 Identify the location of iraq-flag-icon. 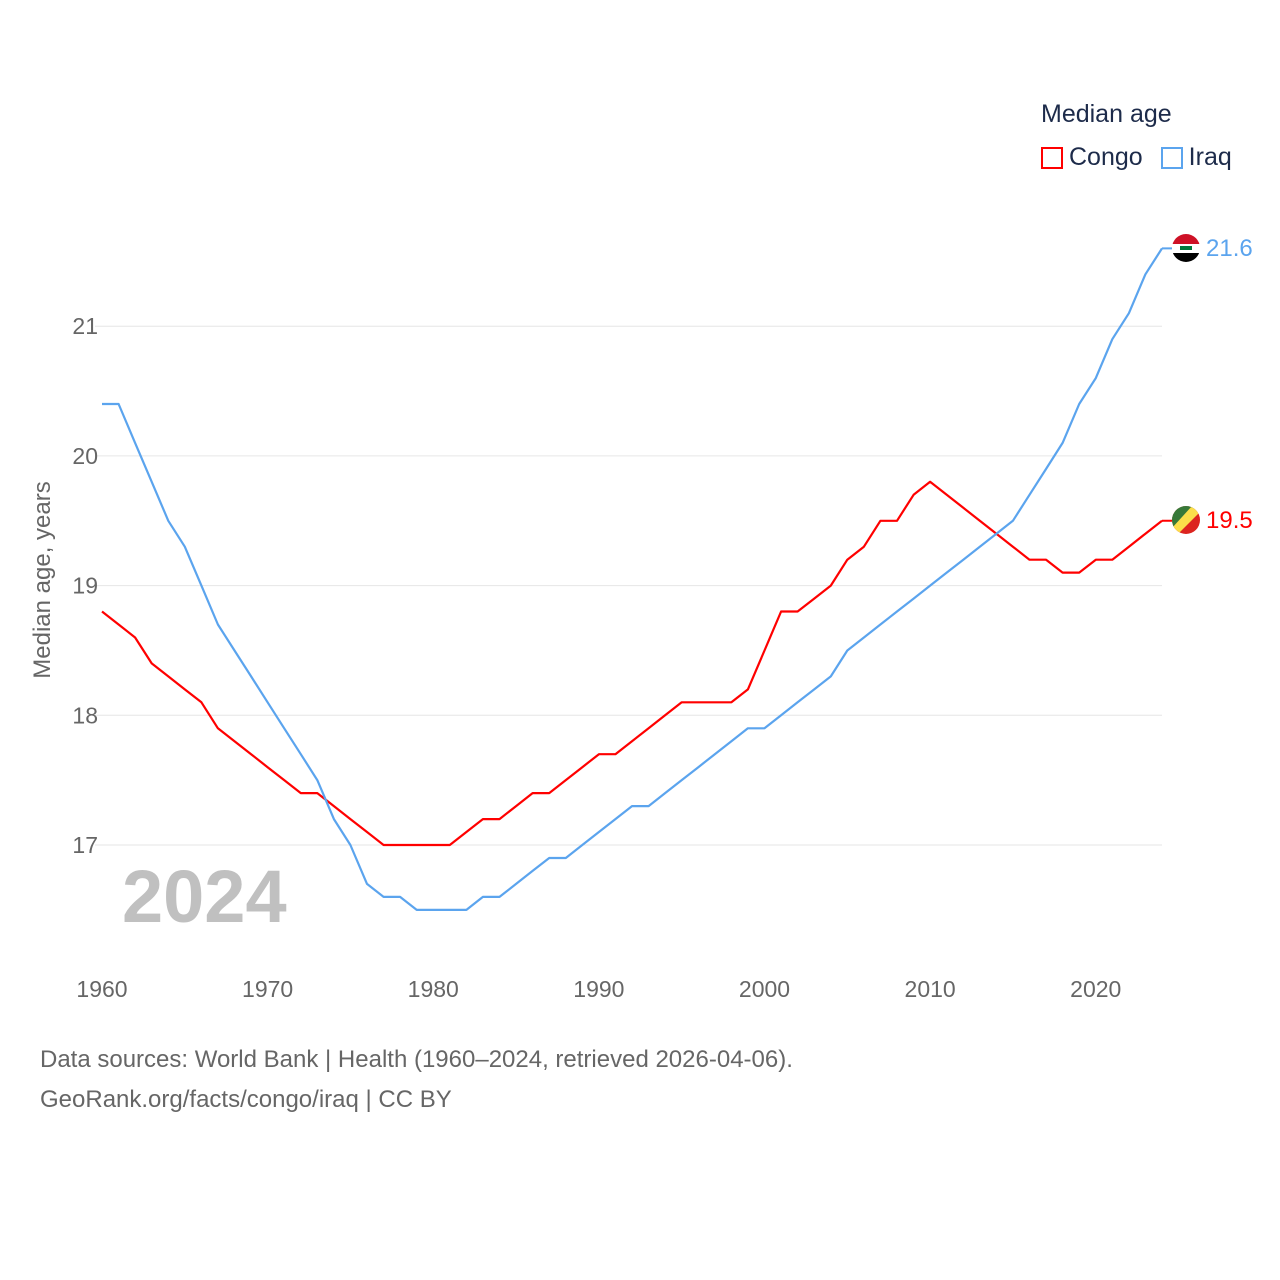
(1186, 248).